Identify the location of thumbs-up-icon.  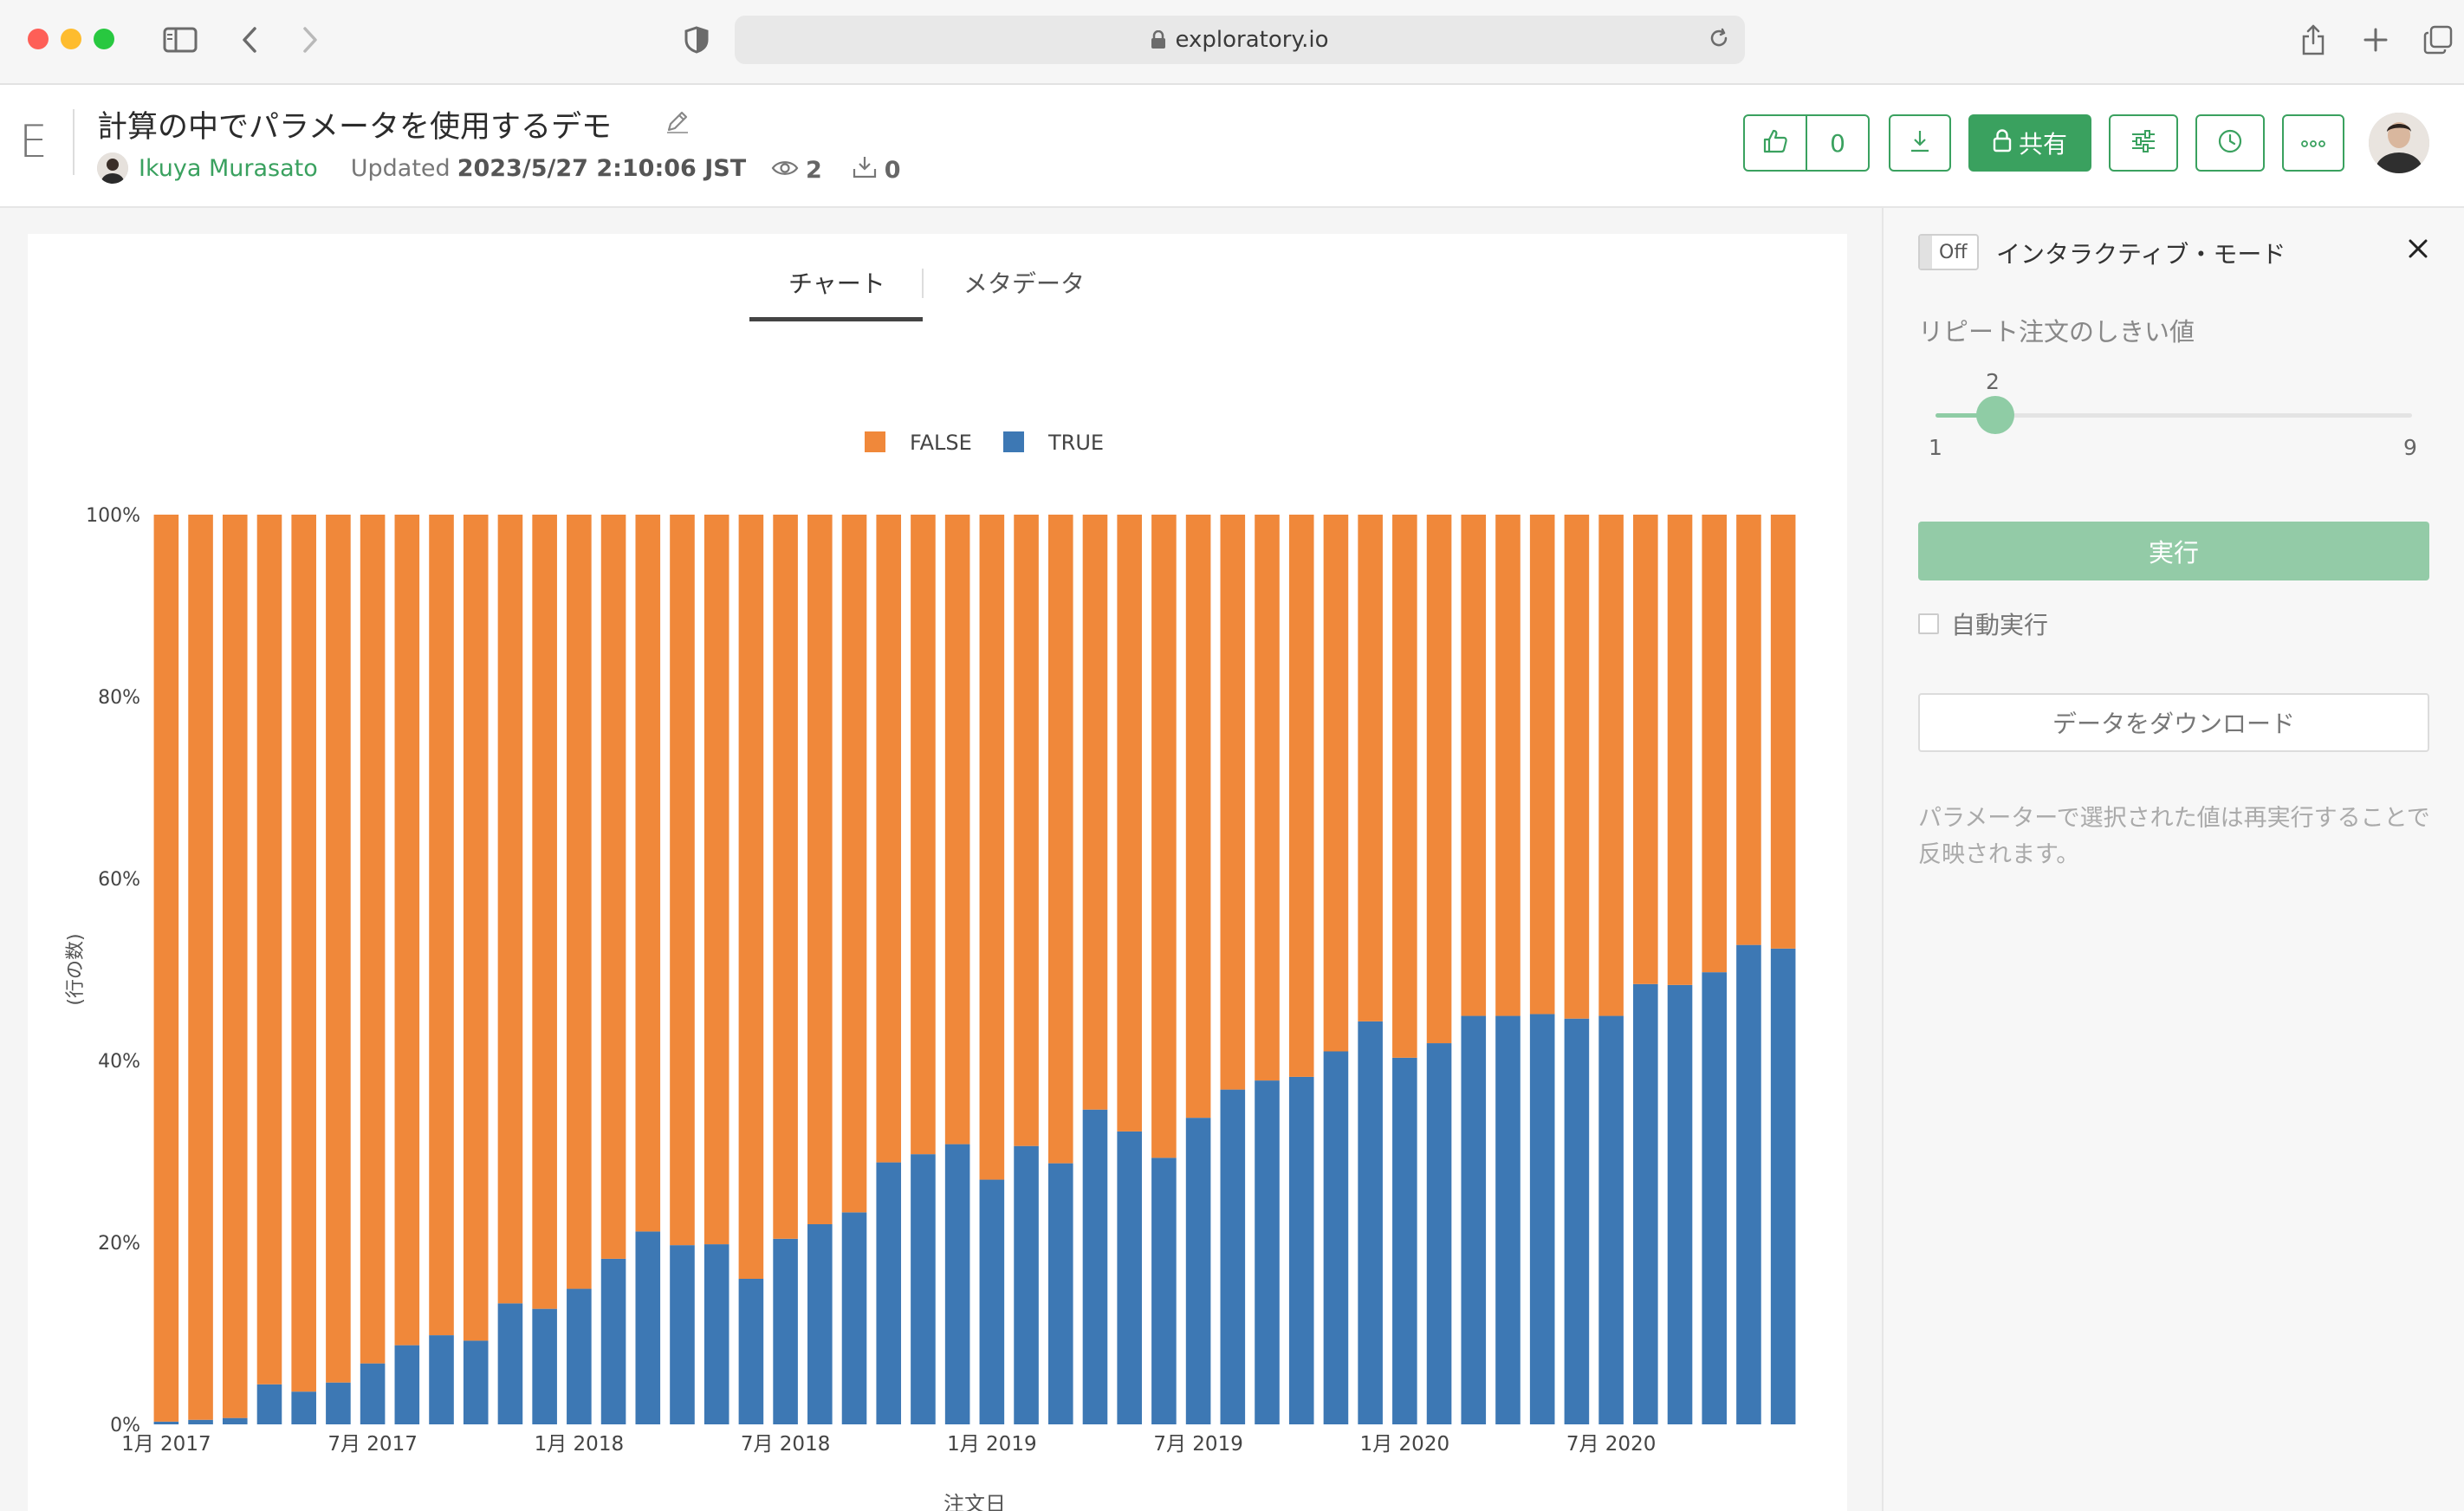
(1775, 143).